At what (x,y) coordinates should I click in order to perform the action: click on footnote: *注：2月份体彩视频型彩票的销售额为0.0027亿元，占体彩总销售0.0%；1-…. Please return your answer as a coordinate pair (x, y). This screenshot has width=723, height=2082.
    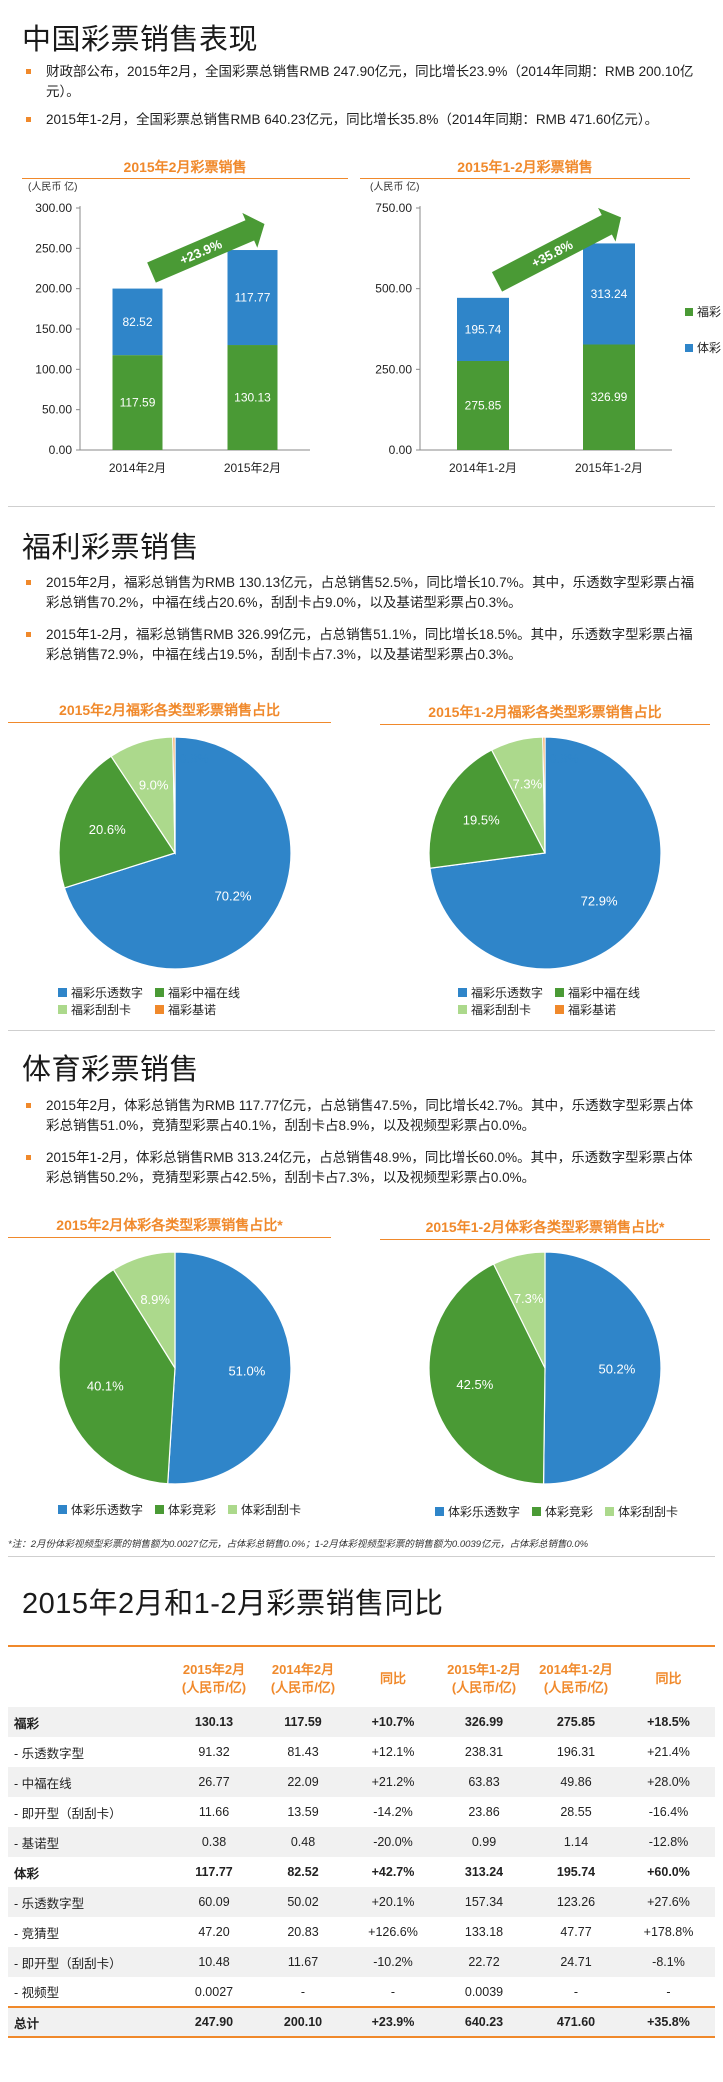
    Looking at the image, I should click on (298, 1544).